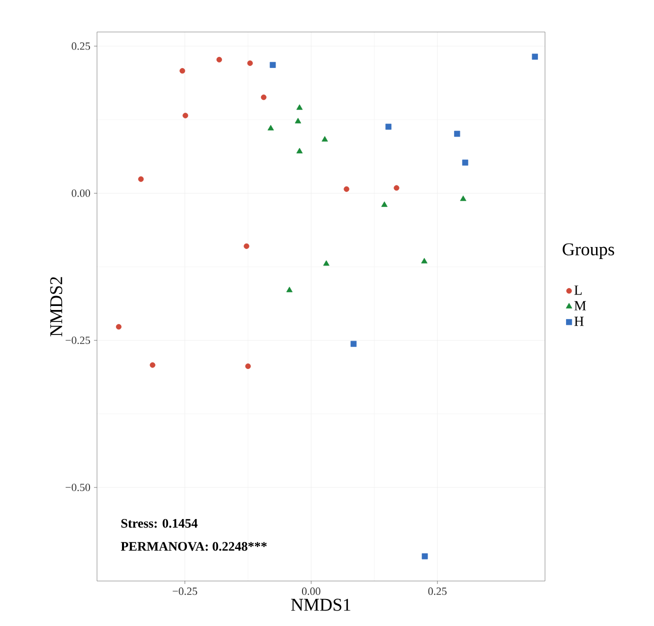  What do you see at coordinates (320, 604) in the screenshot?
I see `x-axis-title: NMDS1` at bounding box center [320, 604].